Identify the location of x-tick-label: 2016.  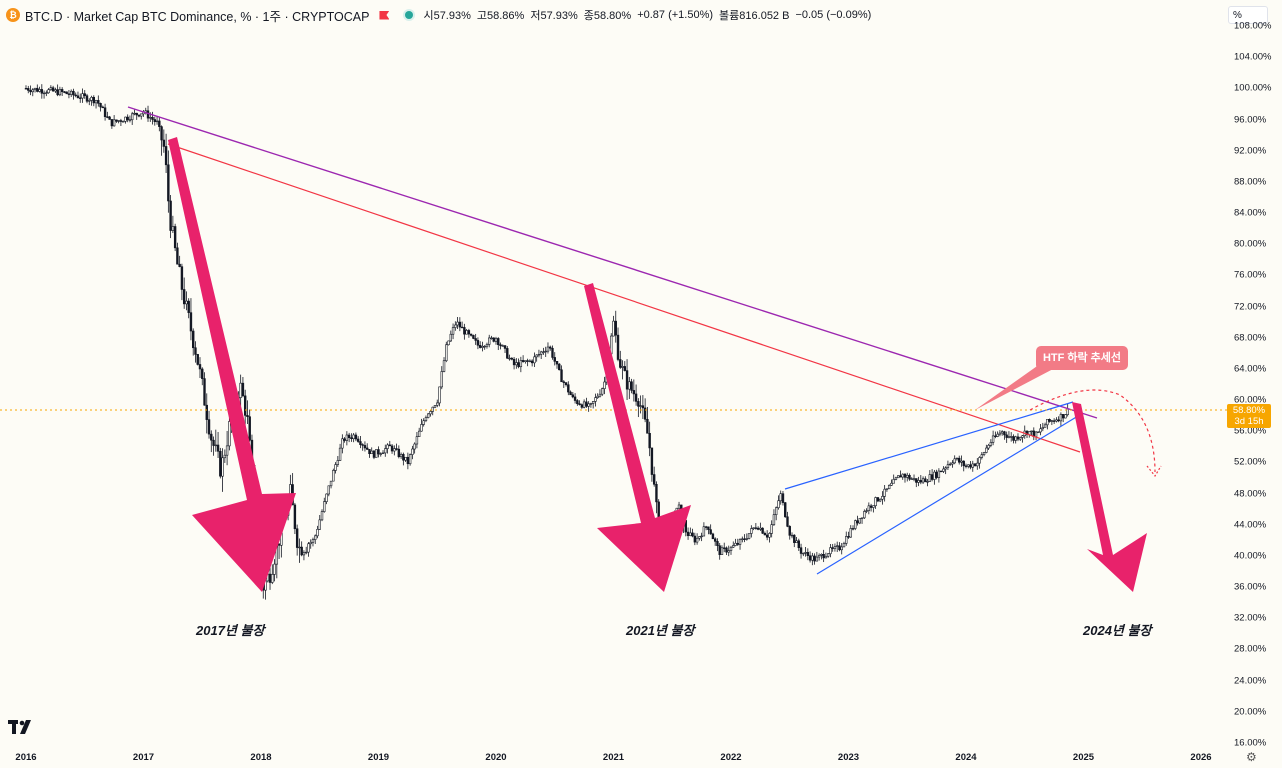
(26, 757).